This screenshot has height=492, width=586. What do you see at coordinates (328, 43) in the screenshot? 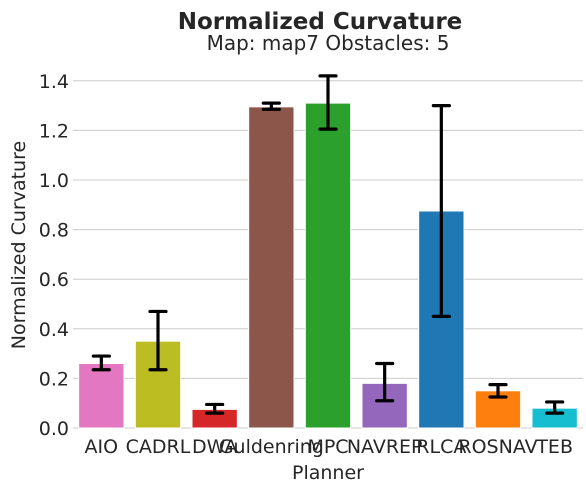
I see `chart-subtitle: Map: map7 Obstacles: 5` at bounding box center [328, 43].